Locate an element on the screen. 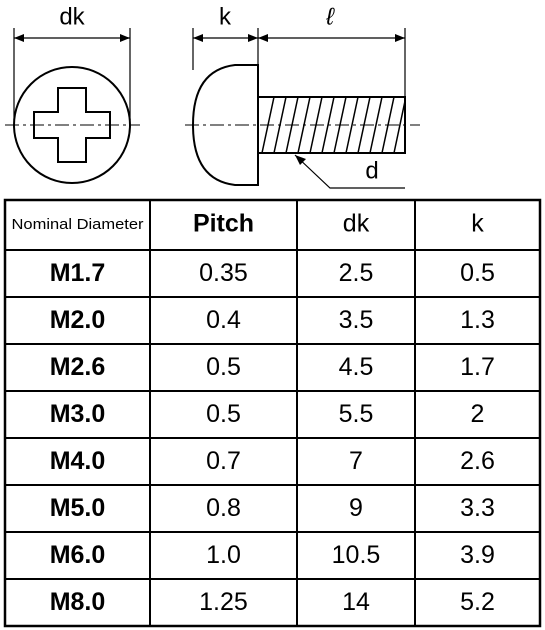 Image resolution: width=545 pixels, height=630 pixels. table-cell: 1.25 is located at coordinates (223, 602).